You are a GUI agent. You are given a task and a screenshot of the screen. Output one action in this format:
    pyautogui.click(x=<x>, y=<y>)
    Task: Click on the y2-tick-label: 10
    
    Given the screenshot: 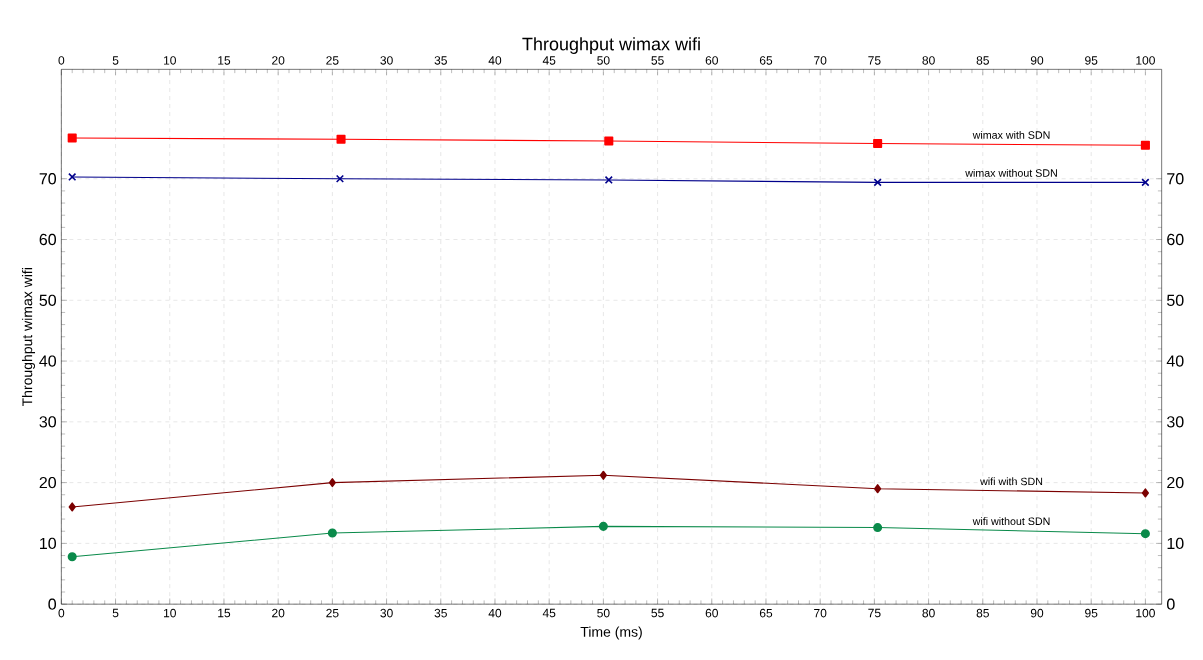 What is the action you would take?
    pyautogui.click(x=1175, y=543)
    